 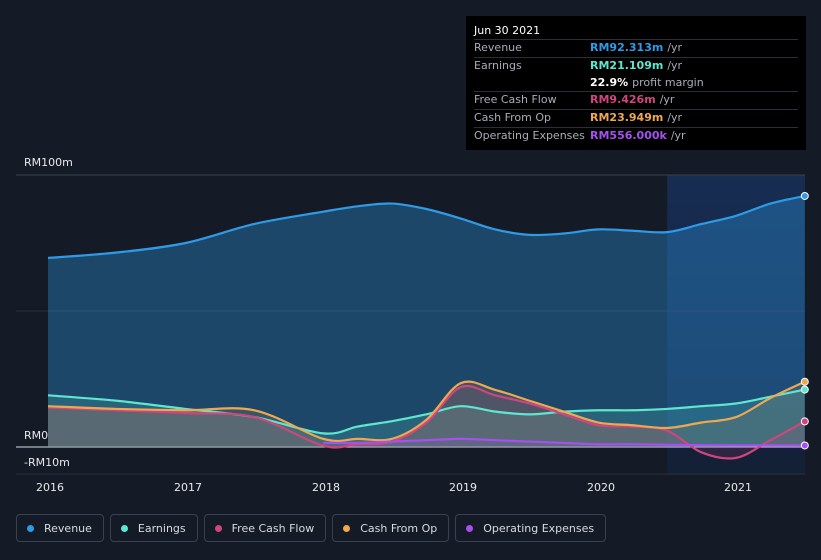 What do you see at coordinates (623, 100) in the screenshot?
I see `tooltip-value: RM9.426m` at bounding box center [623, 100].